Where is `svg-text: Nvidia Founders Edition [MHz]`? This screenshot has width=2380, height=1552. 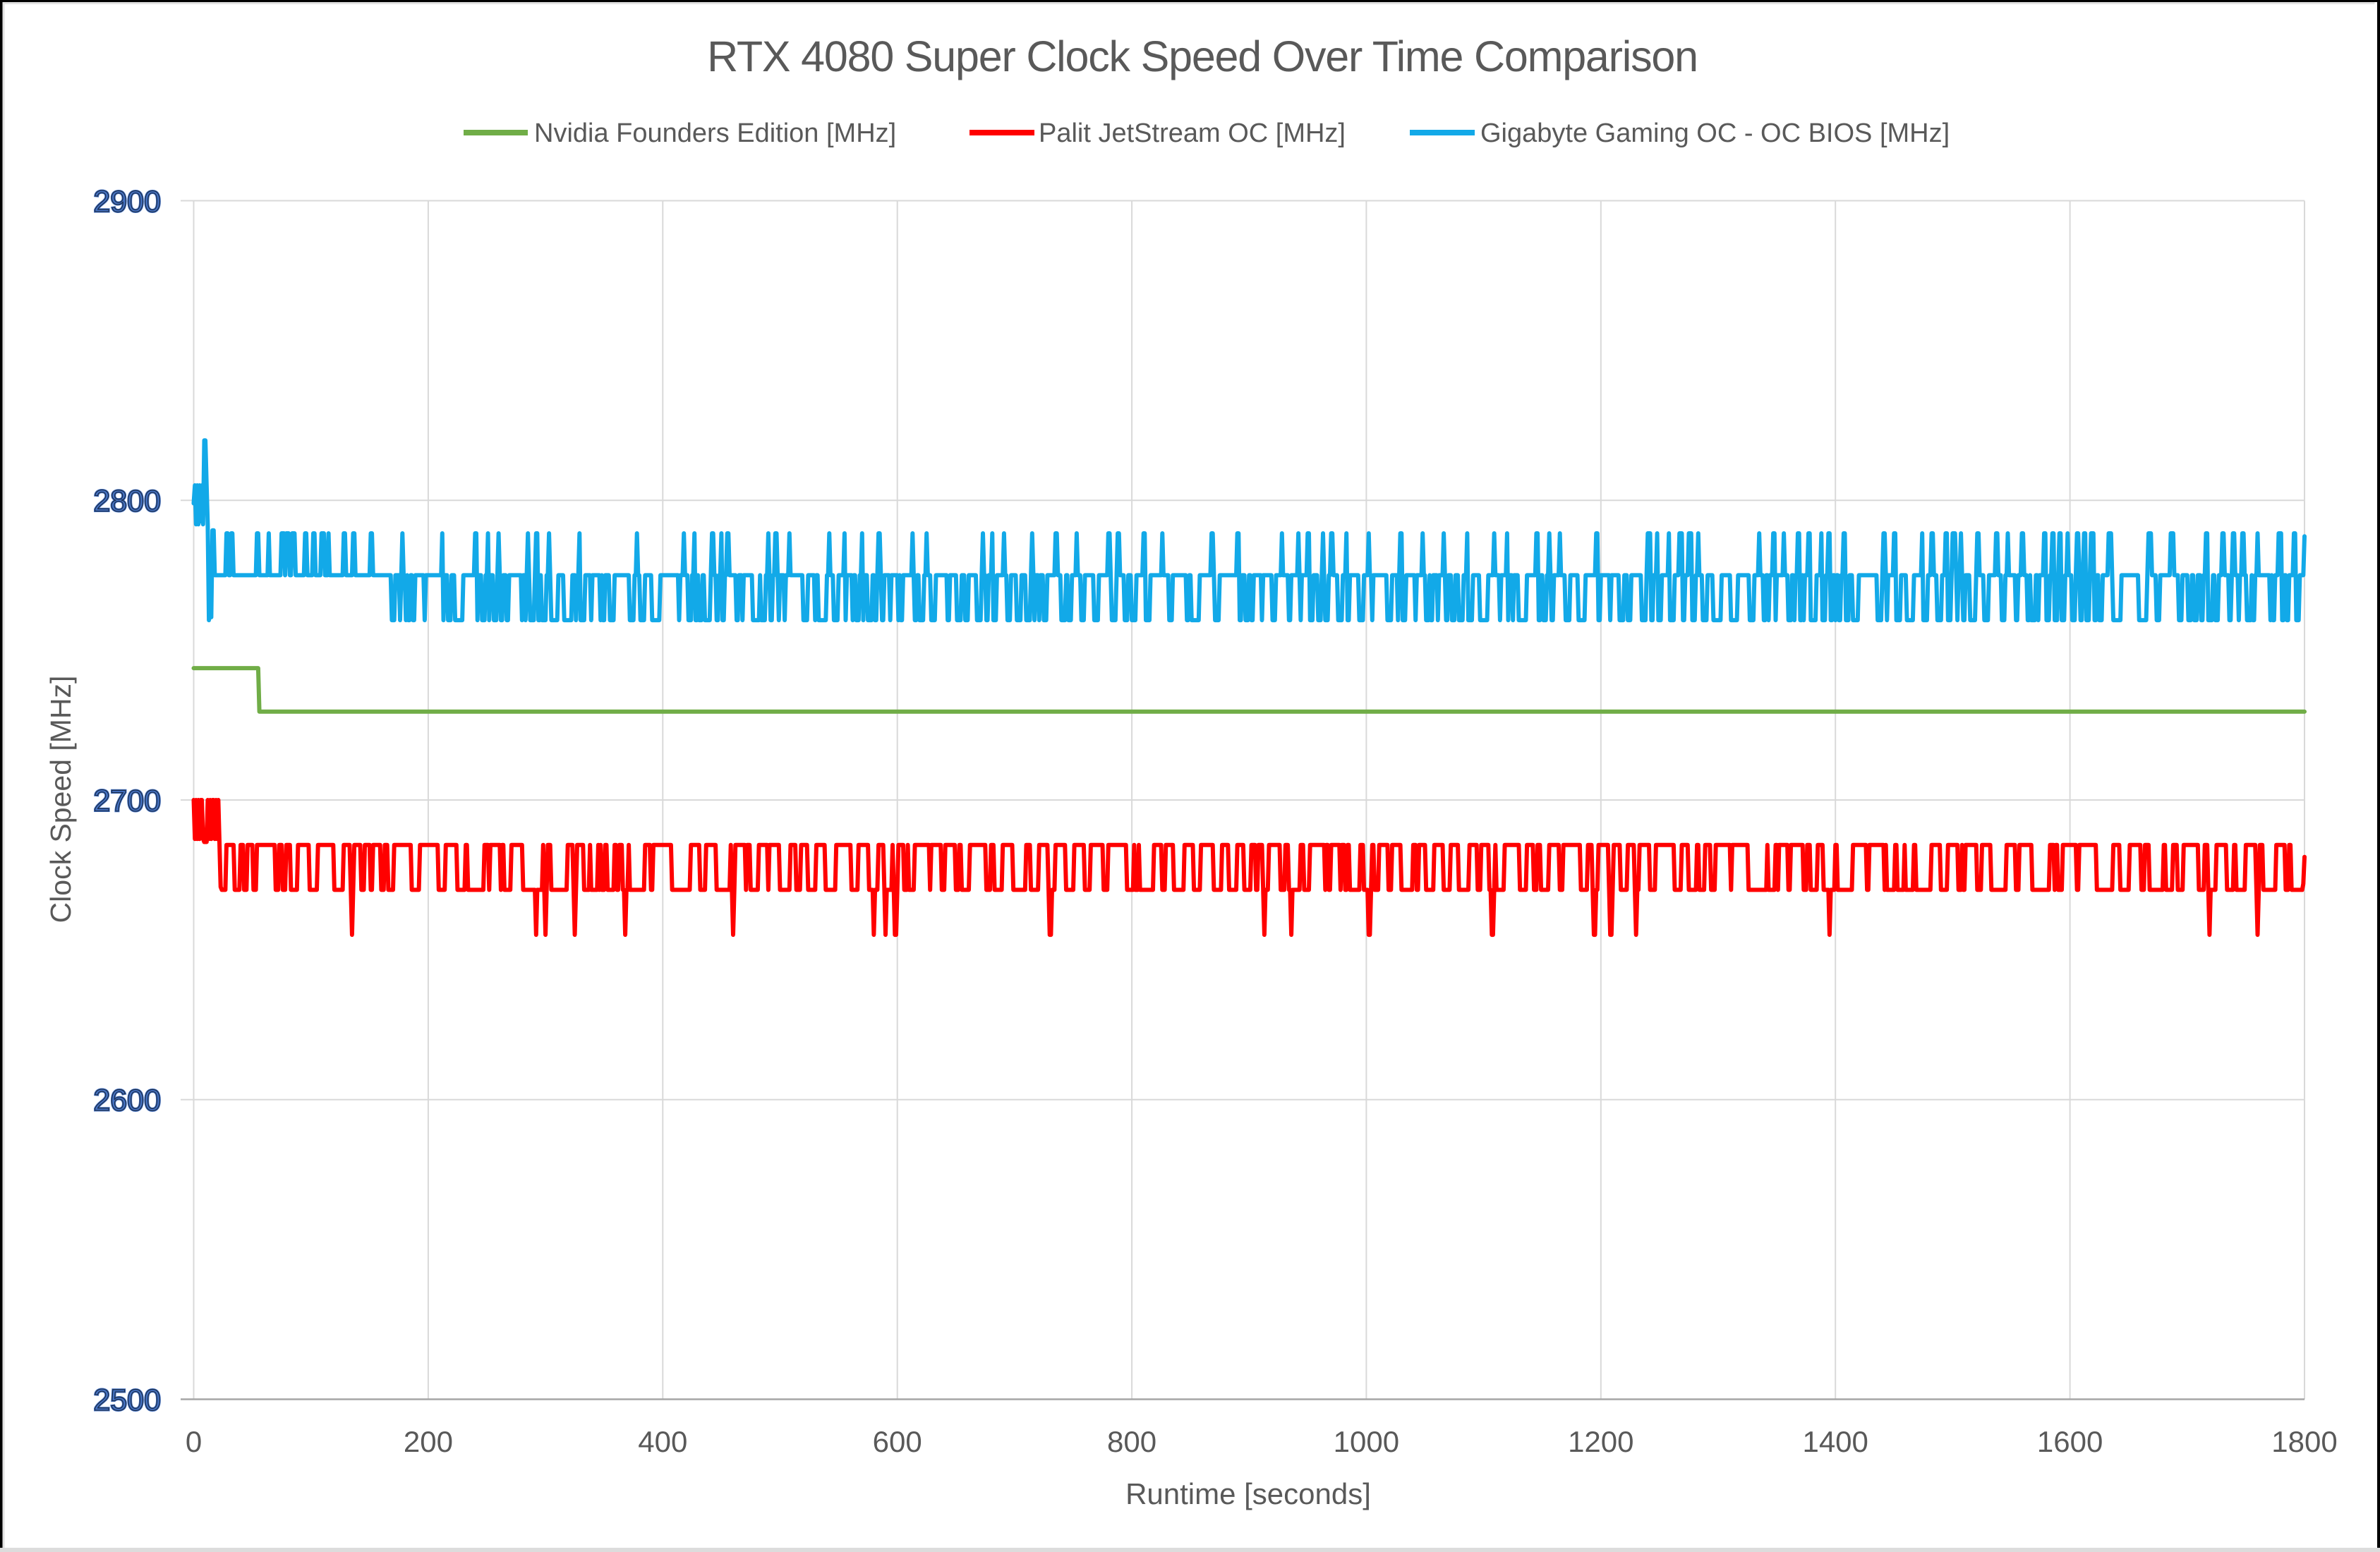 svg-text: Nvidia Founders Edition [MHz] is located at coordinates (715, 133).